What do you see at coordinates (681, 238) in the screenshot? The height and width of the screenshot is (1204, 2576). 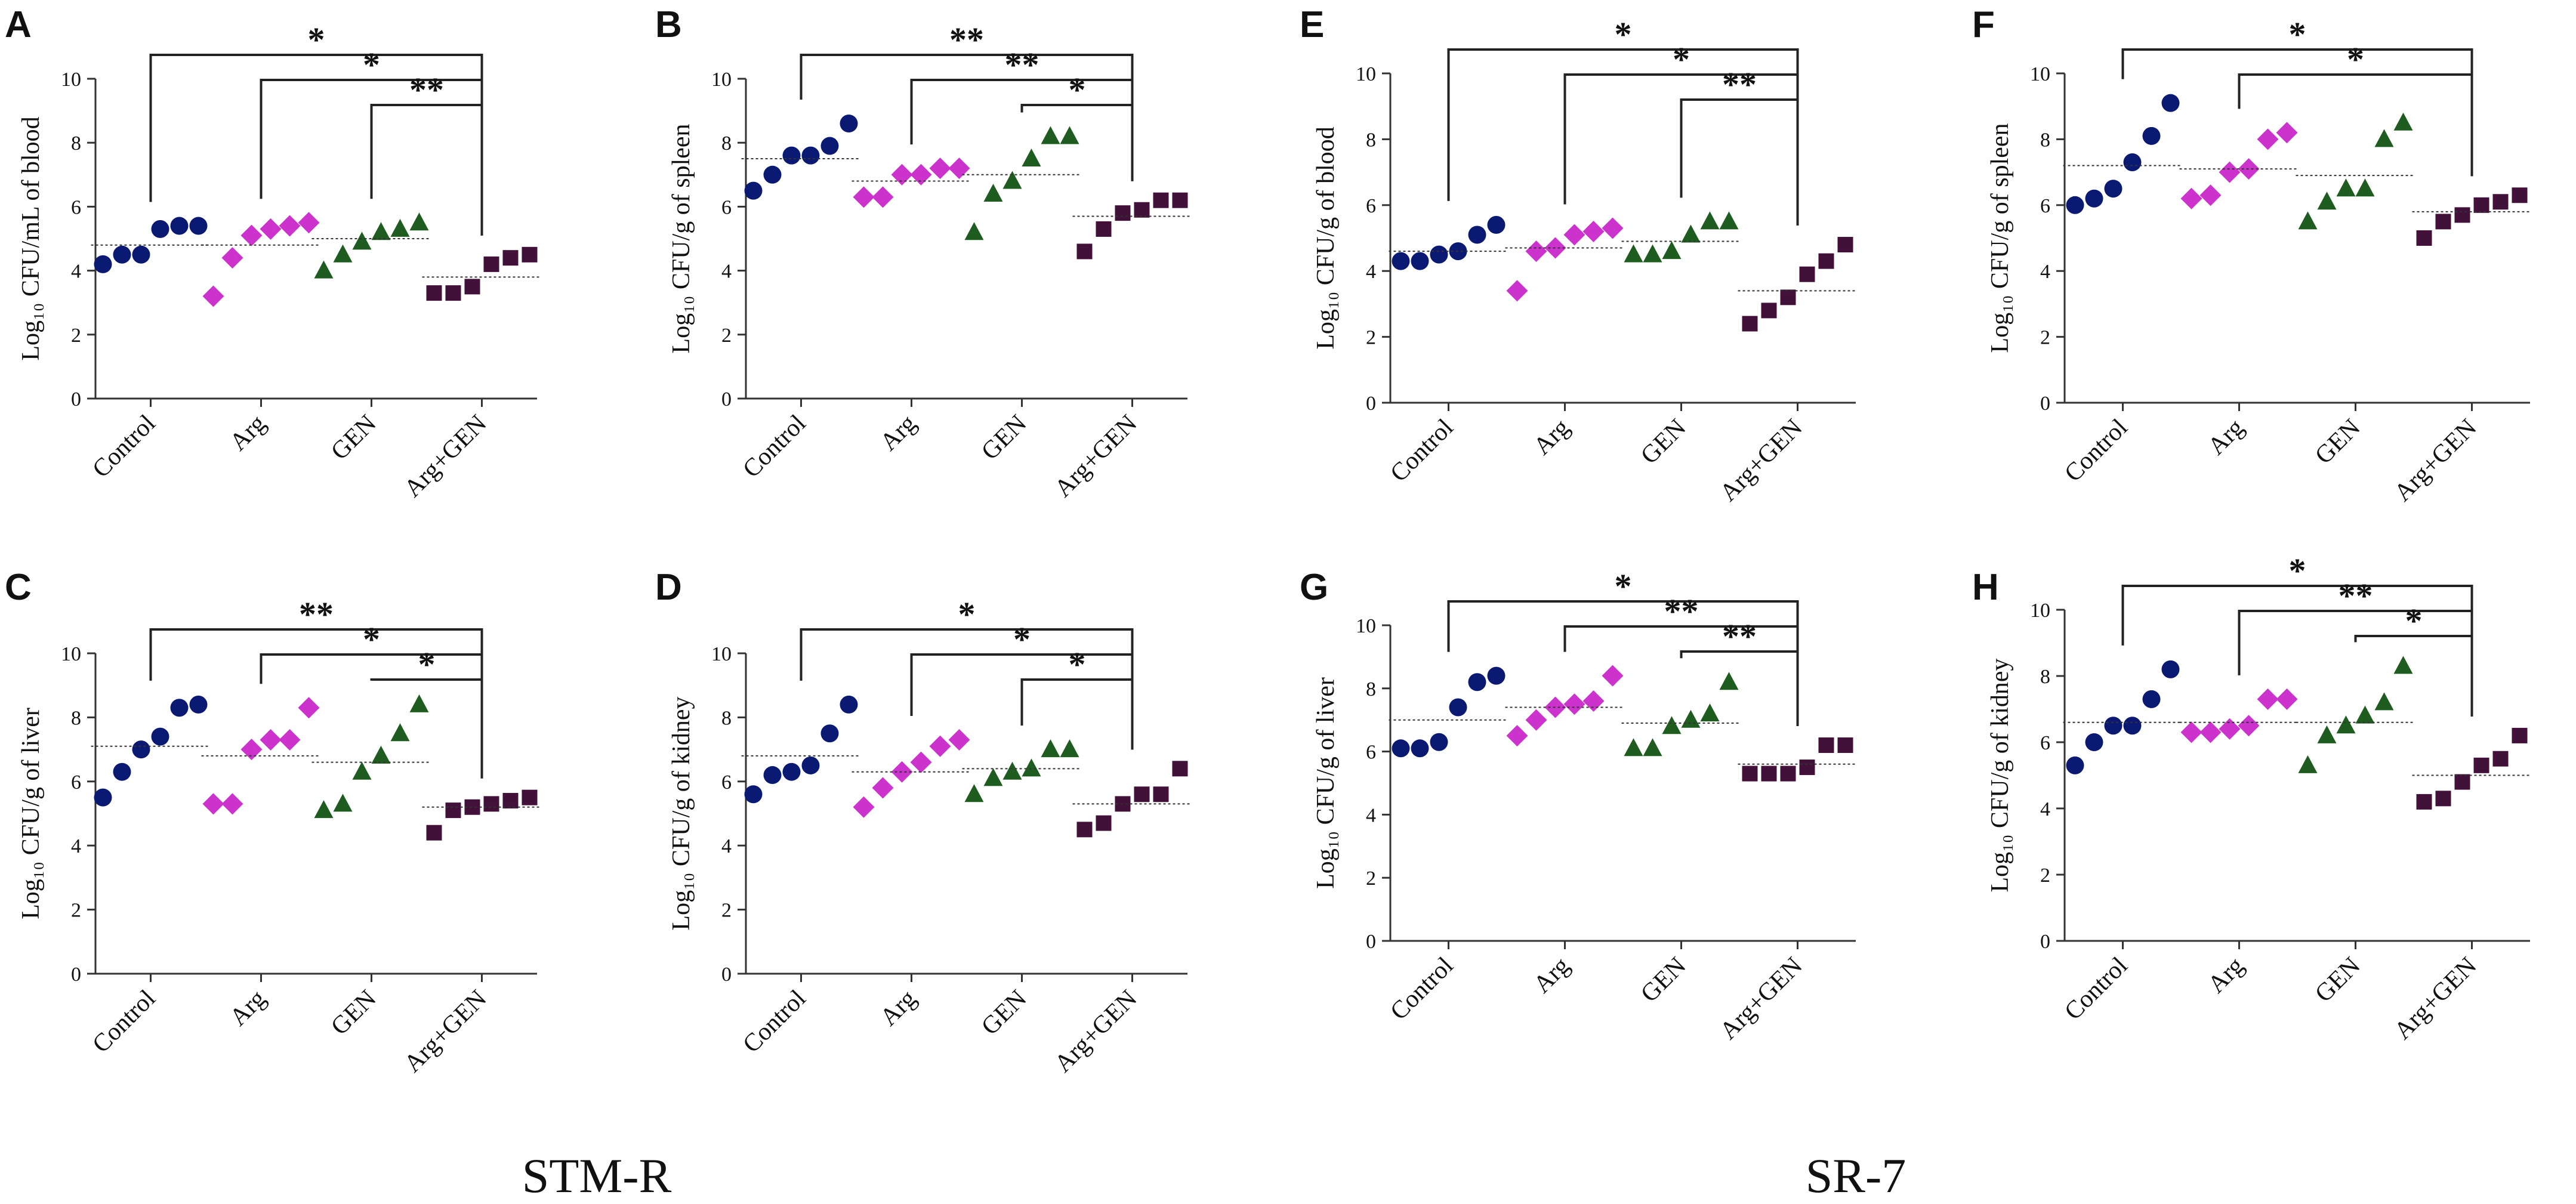 I see `y-axis-label: Log₁₀ CFU/g of spleen` at bounding box center [681, 238].